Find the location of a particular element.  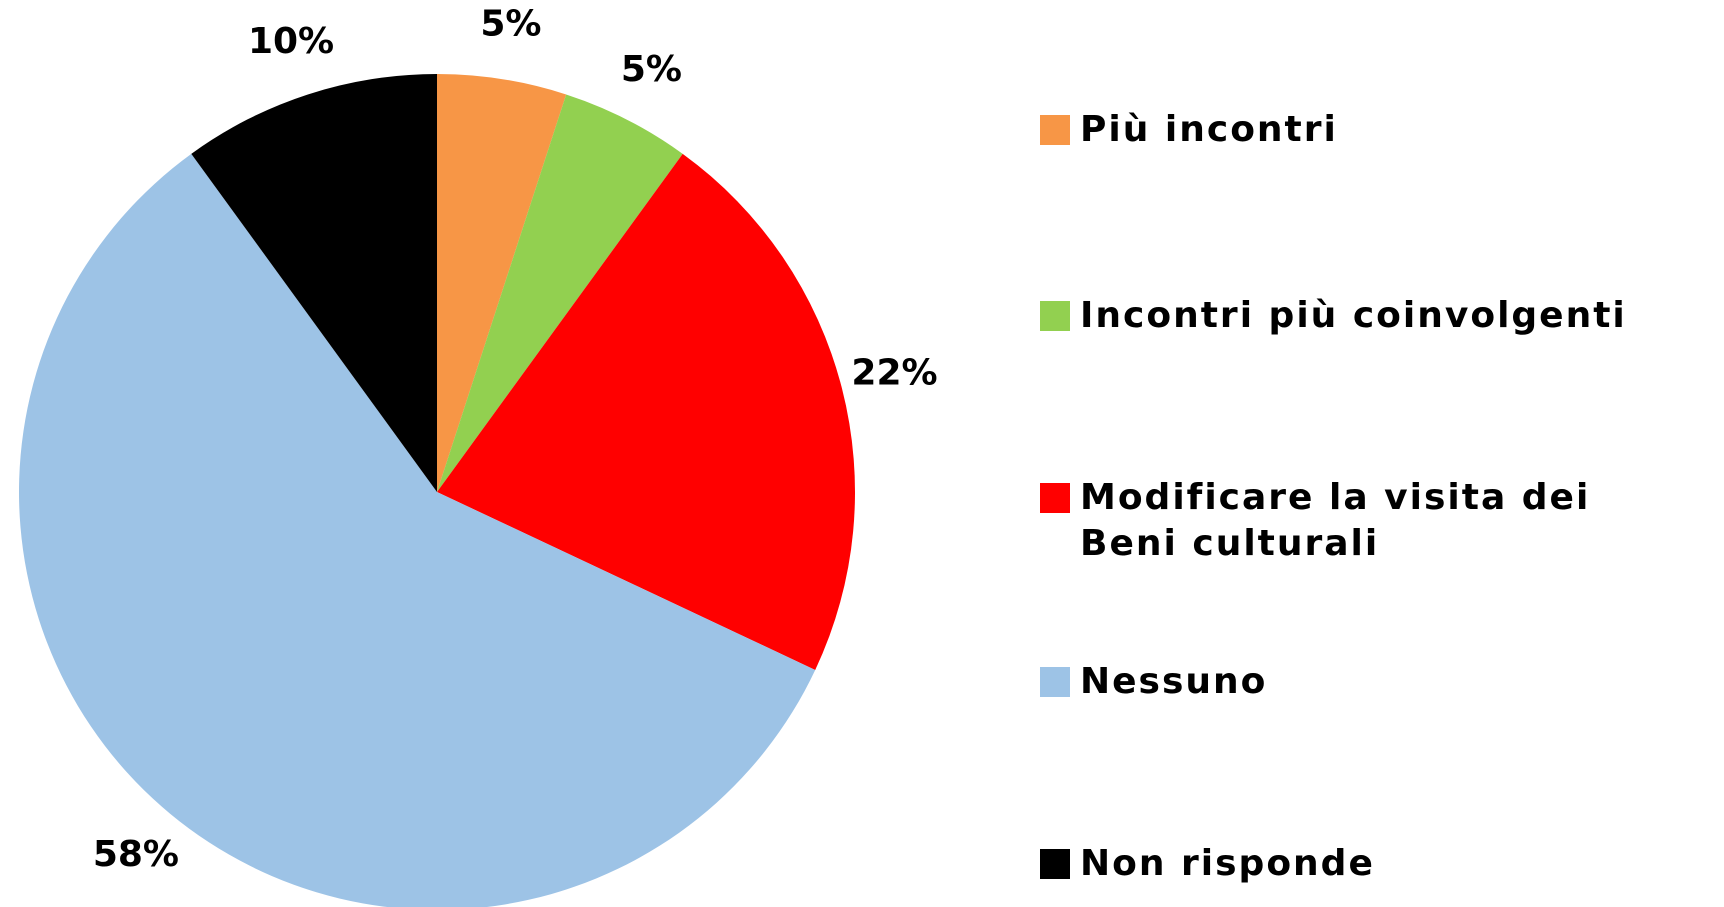

legend-label: Più incontri is located at coordinates (1209, 129).